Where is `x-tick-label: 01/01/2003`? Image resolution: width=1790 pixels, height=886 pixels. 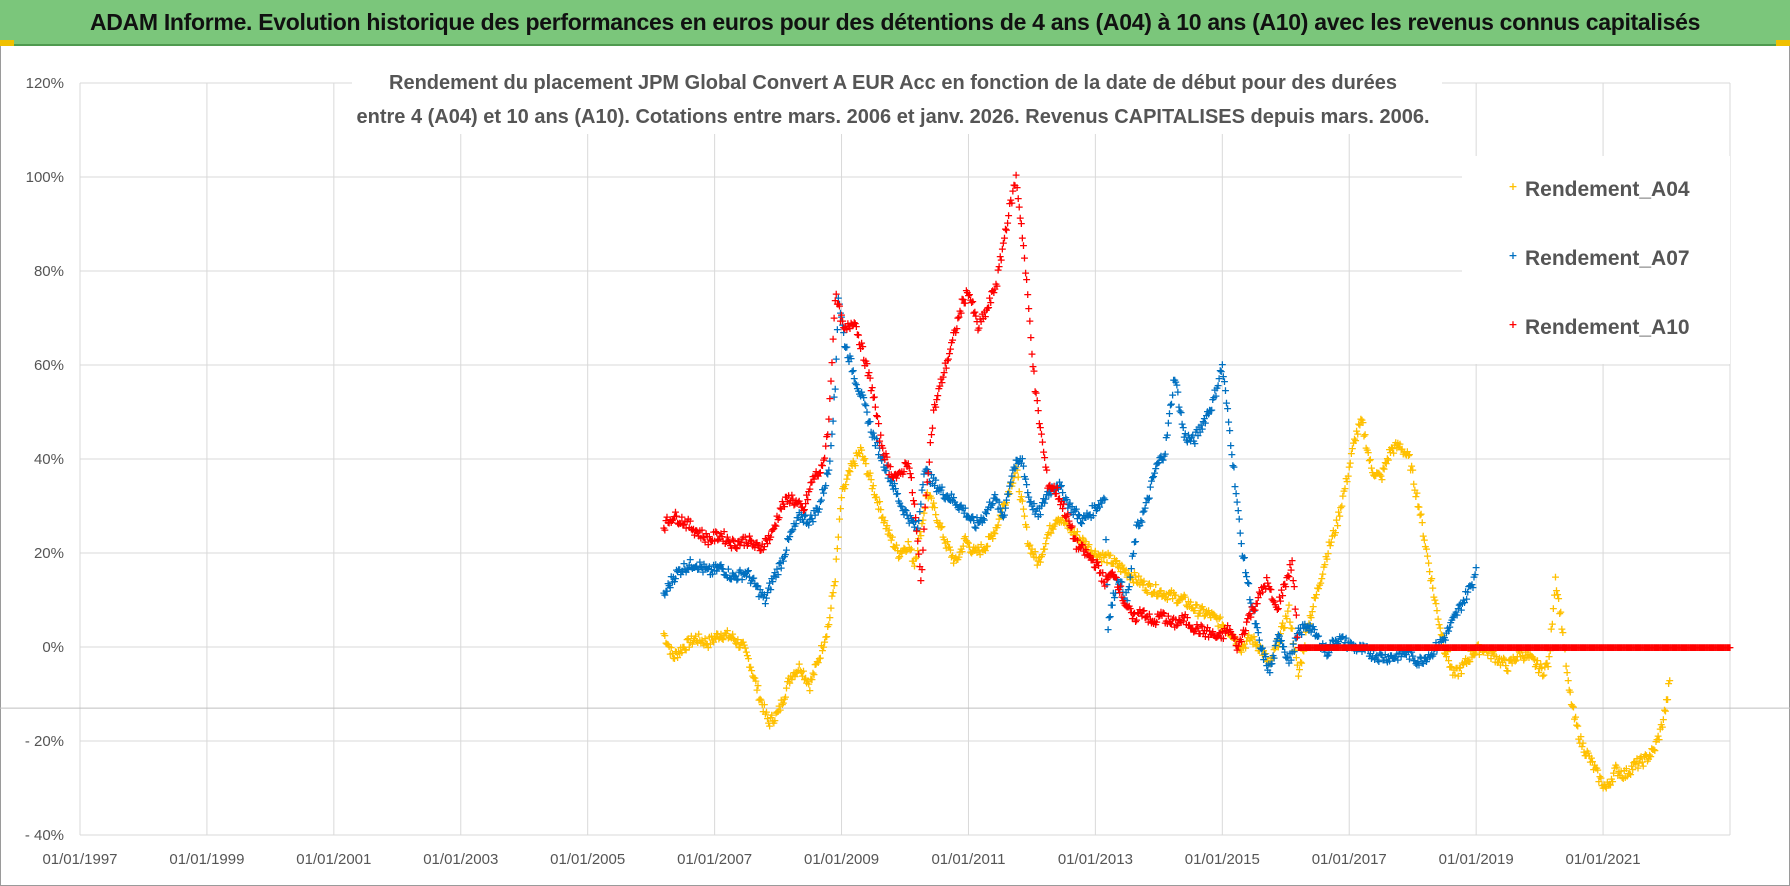 x-tick-label: 01/01/2003 is located at coordinates (460, 859).